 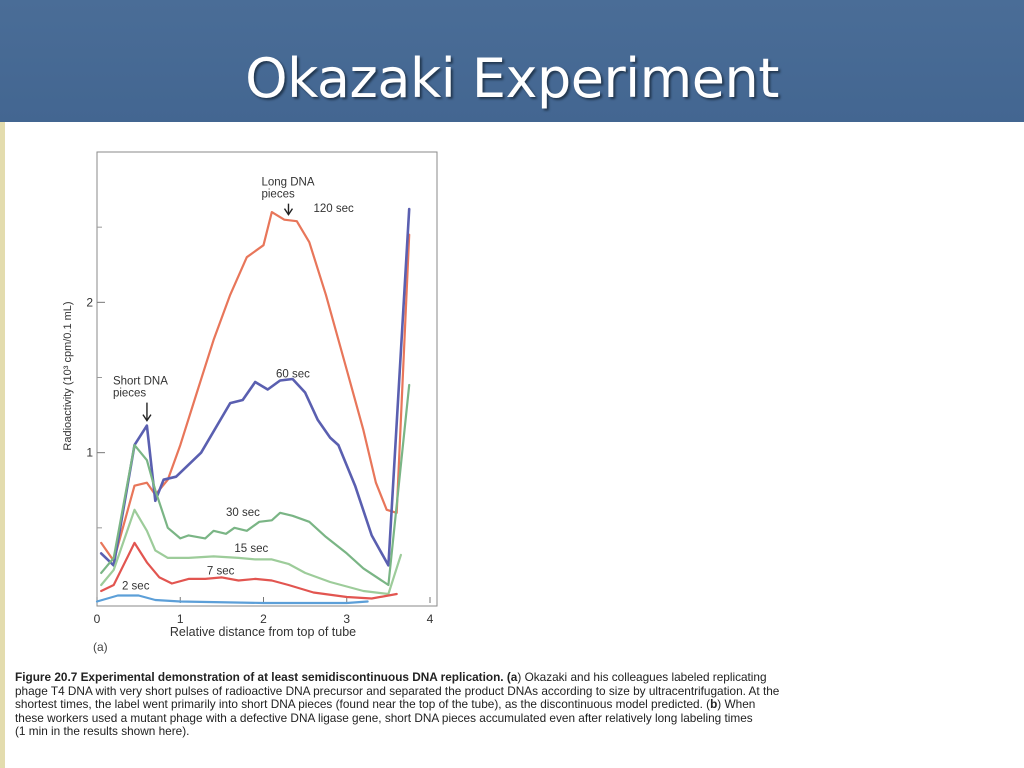 What do you see at coordinates (68, 375) in the screenshot?
I see `y-axis-label: Radioactivity (10³ cpm/0.1 mL)` at bounding box center [68, 375].